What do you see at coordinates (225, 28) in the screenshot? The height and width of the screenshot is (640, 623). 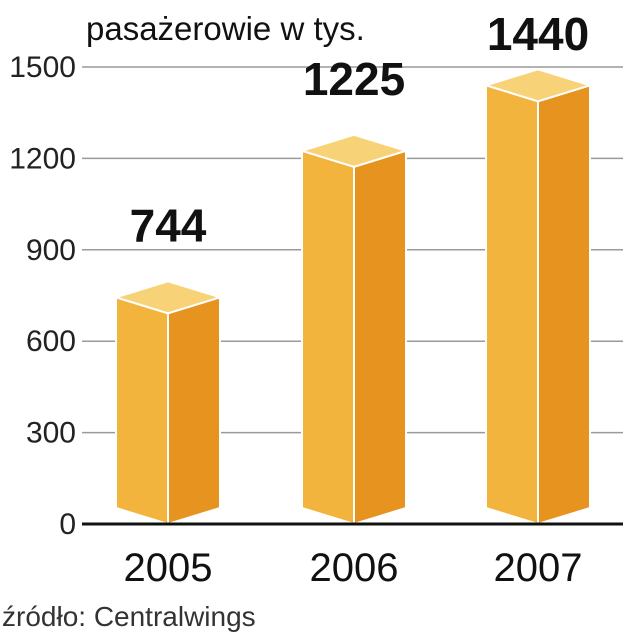 I see `chart-title: pasażerowie w tys.` at bounding box center [225, 28].